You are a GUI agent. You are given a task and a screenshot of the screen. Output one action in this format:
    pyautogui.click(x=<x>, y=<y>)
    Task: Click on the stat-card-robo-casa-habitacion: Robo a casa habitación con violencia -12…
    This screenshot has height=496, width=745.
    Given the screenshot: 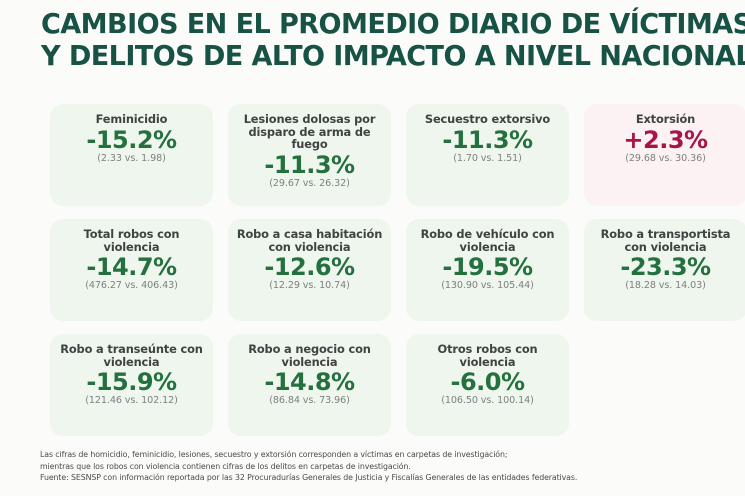 What is the action you would take?
    pyautogui.click(x=309, y=270)
    